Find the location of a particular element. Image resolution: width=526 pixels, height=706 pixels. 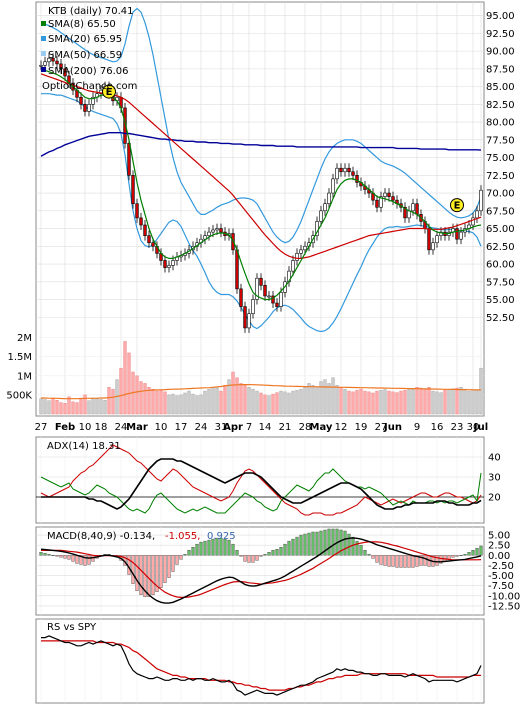

legend-sma8: SMA(8) 65.50 is located at coordinates (82, 24).